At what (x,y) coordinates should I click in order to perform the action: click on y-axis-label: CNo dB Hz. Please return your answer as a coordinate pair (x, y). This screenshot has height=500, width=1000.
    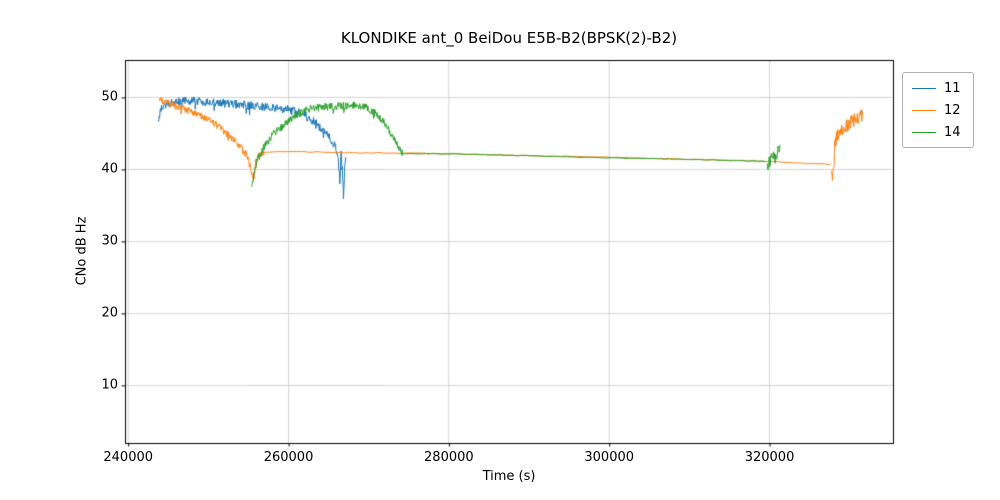
    Looking at the image, I should click on (82, 251).